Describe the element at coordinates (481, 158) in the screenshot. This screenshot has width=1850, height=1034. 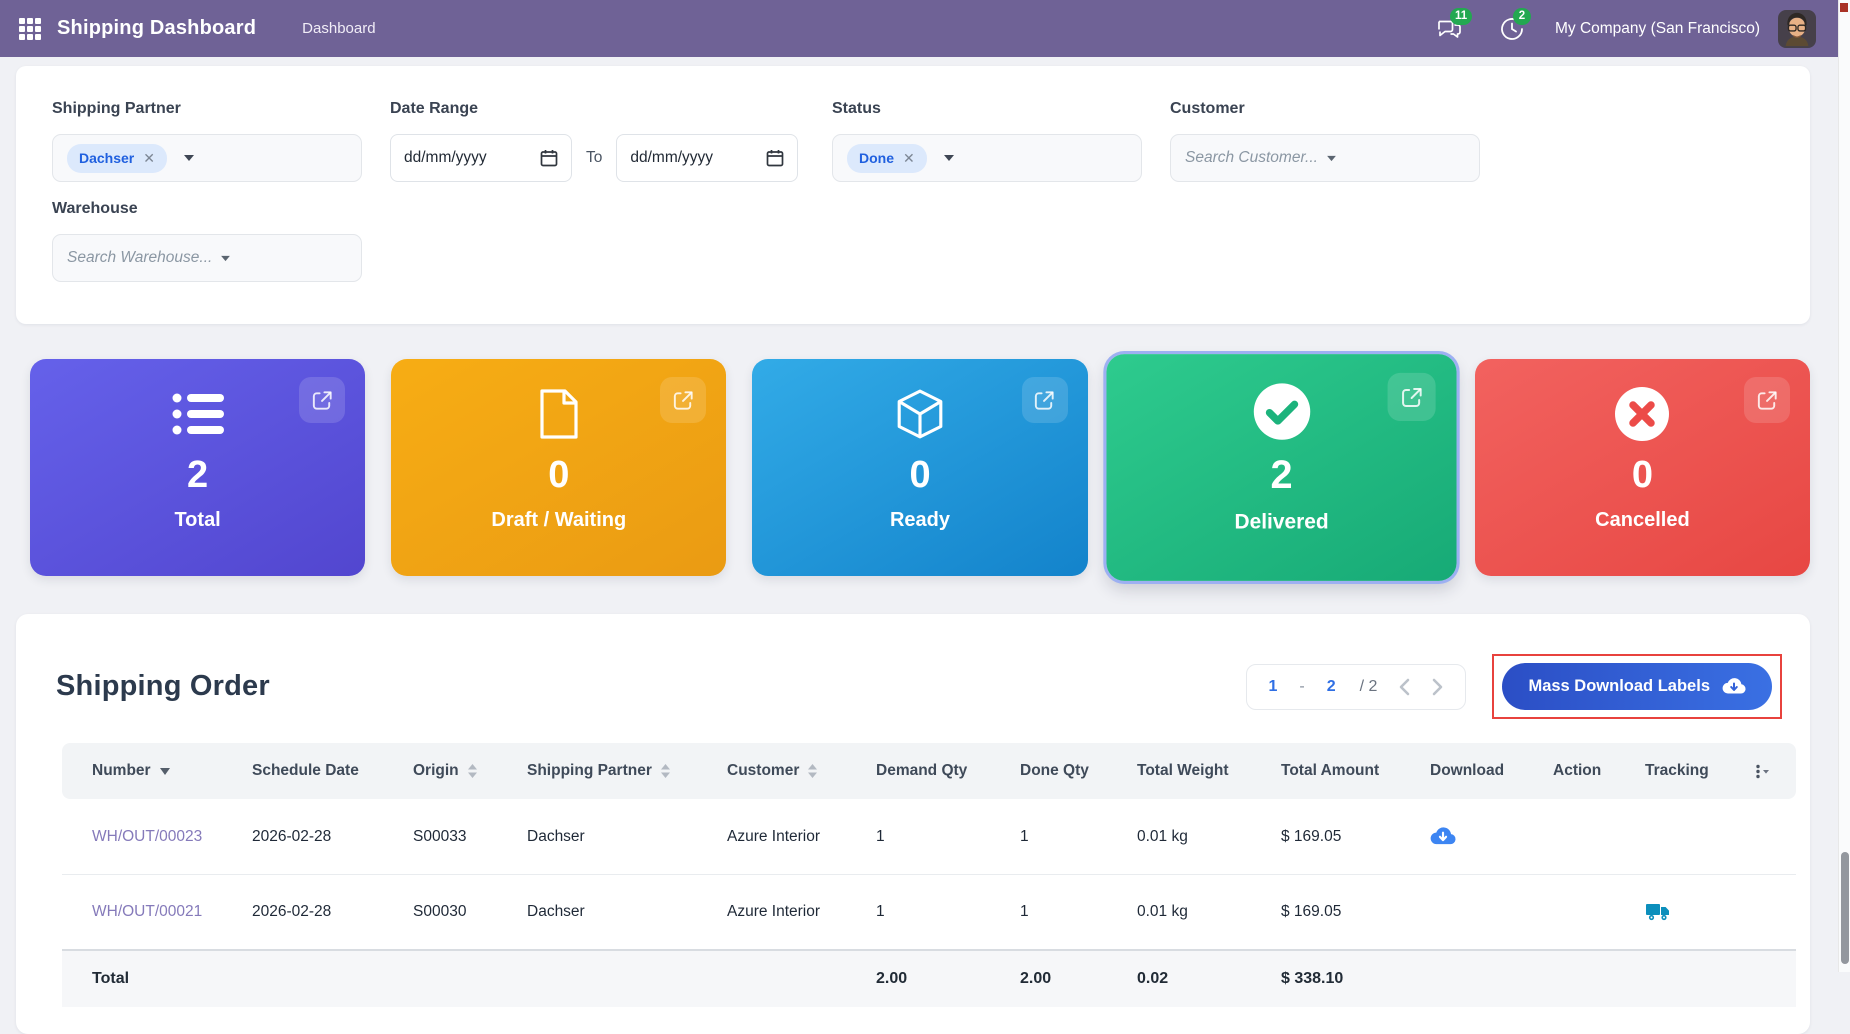
I see `date-from-input: dd/mm/yyyy` at that location.